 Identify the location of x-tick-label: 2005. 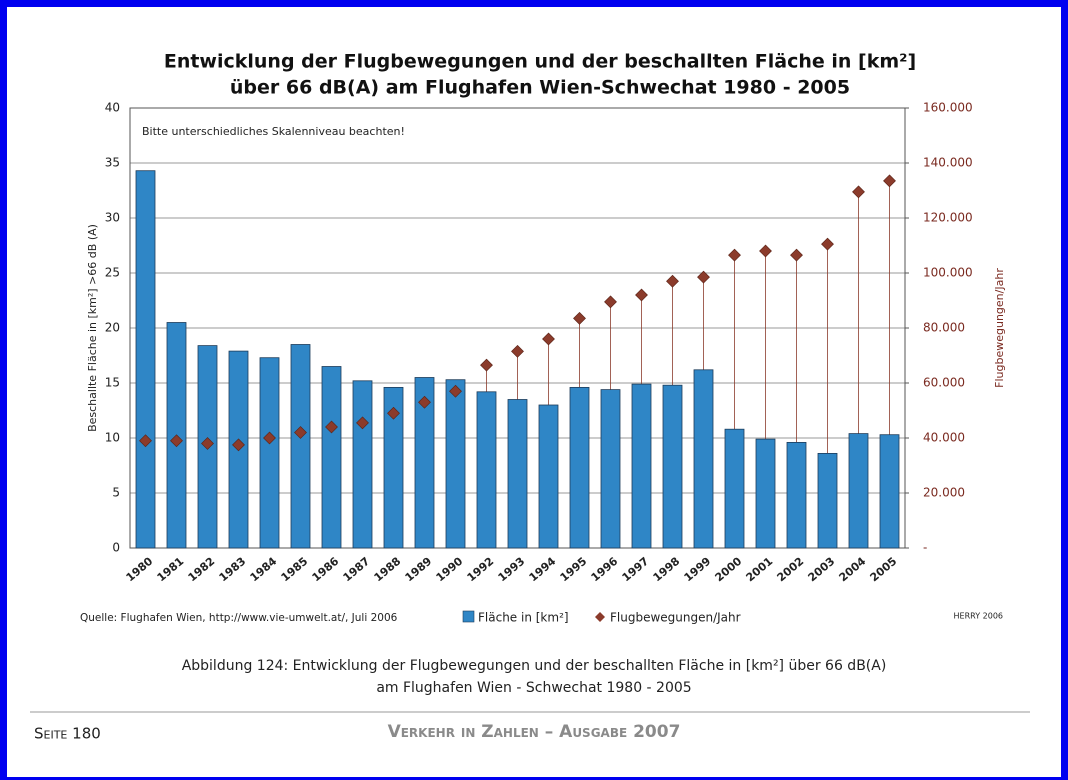
(884, 570).